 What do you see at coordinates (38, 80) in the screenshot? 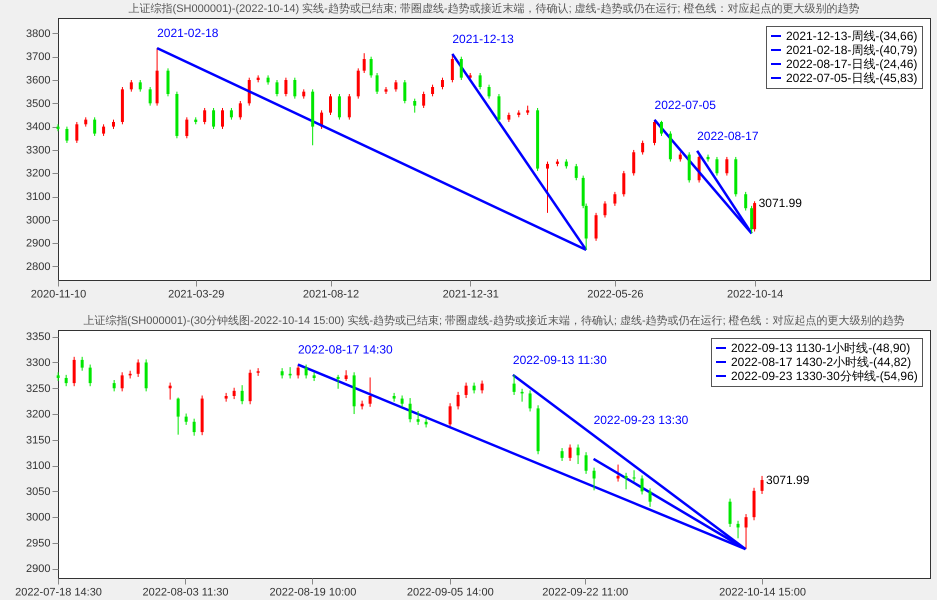
I see `y-tick-label: 3600` at bounding box center [38, 80].